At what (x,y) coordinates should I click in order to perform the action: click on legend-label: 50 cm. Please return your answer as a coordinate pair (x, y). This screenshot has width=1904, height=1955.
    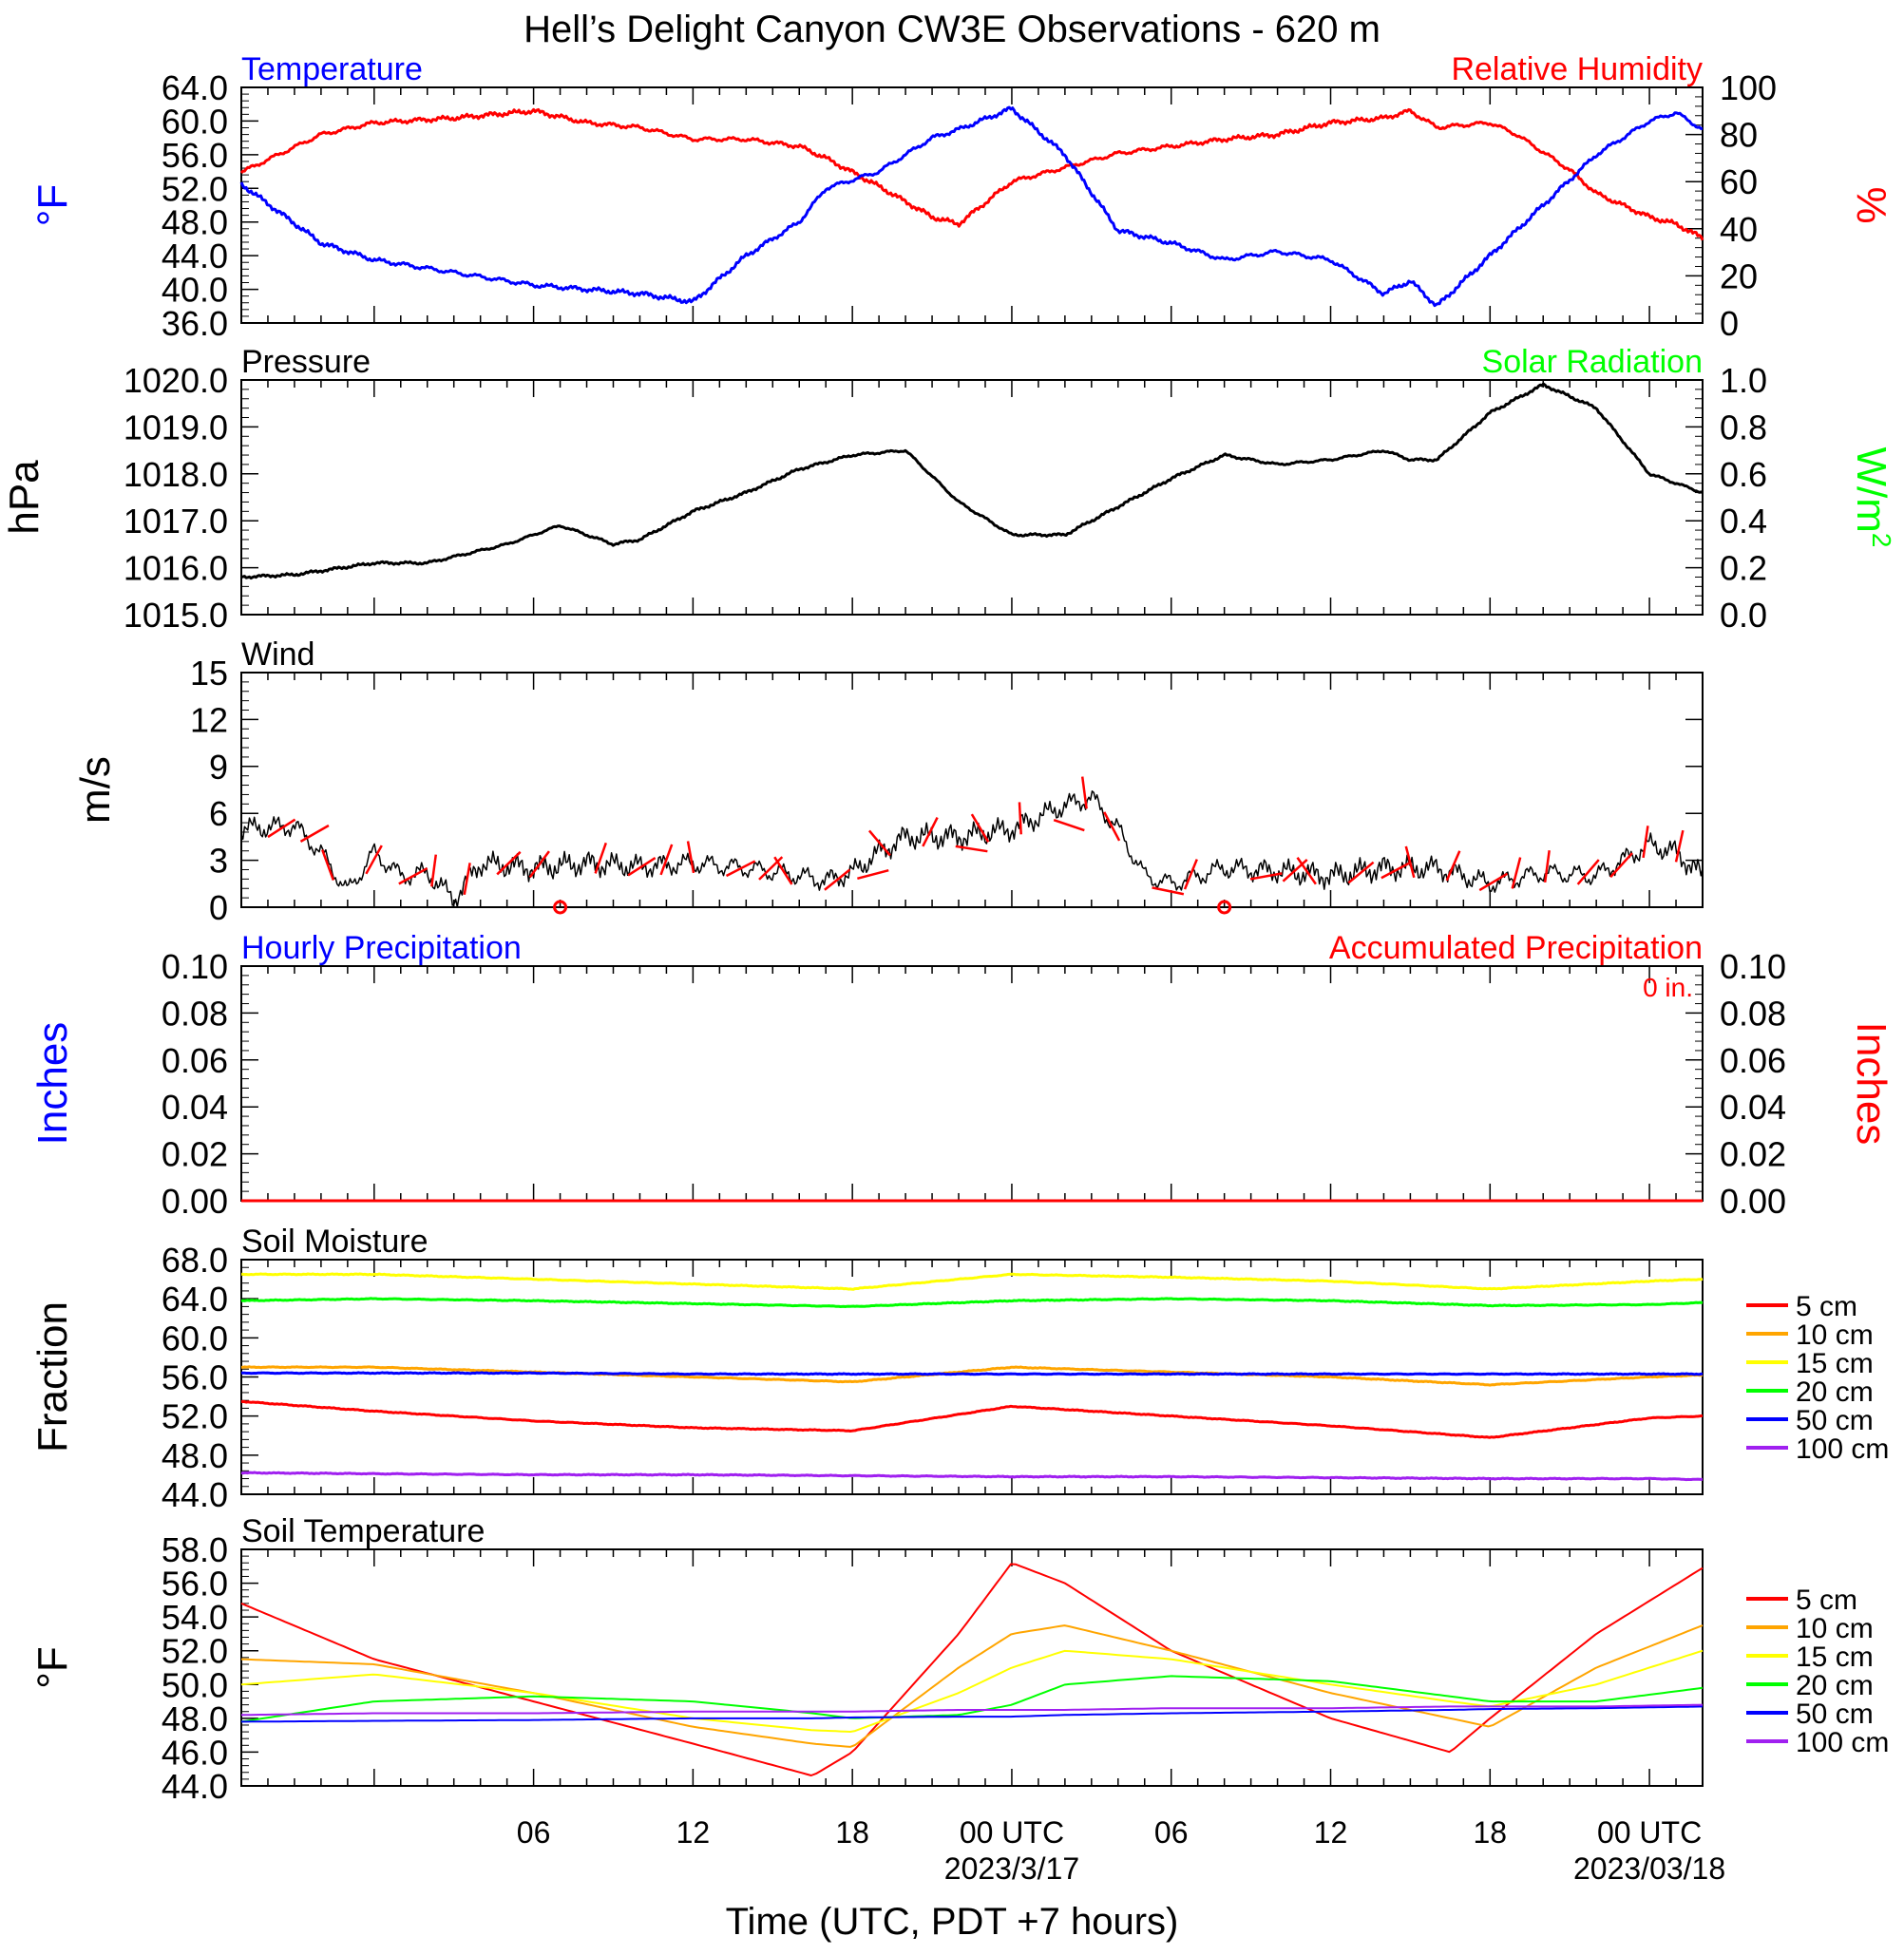
    Looking at the image, I should click on (1835, 1420).